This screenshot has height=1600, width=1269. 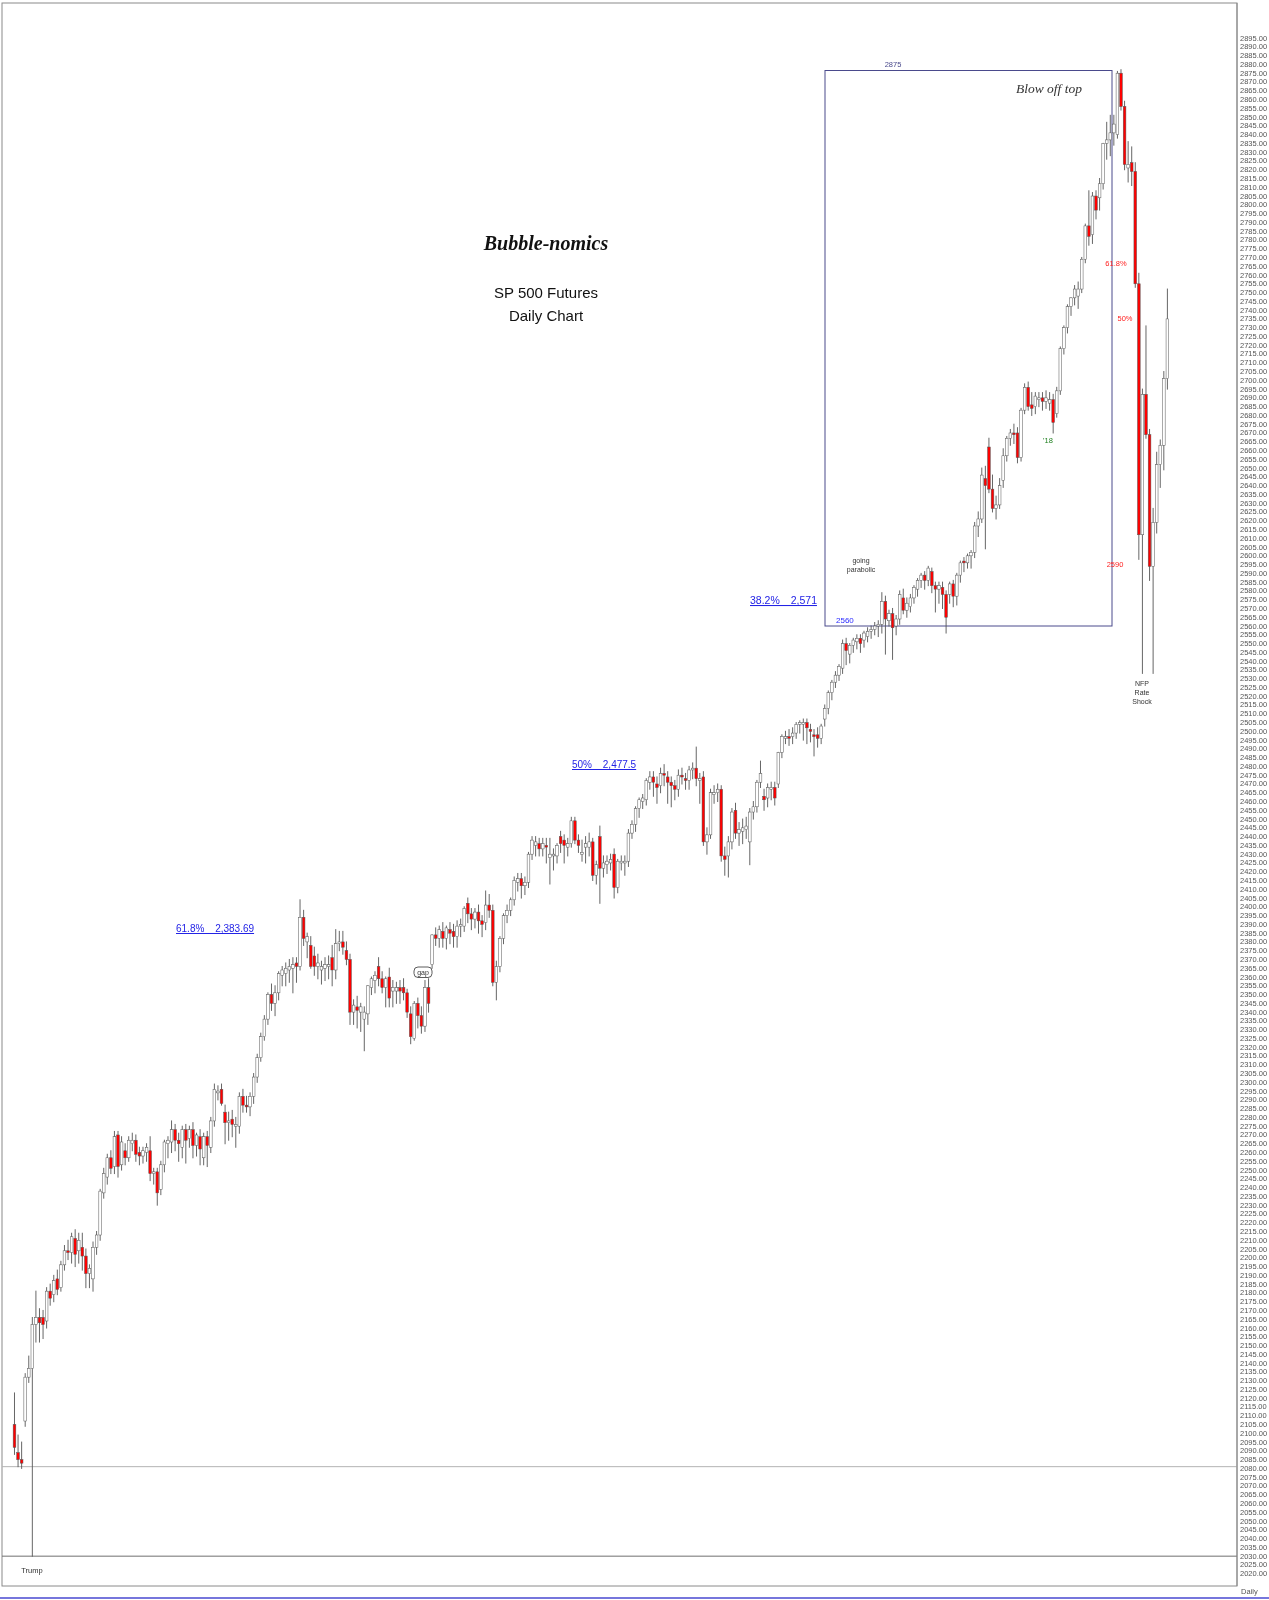 I want to click on annotation: 2560, so click(x=845, y=620).